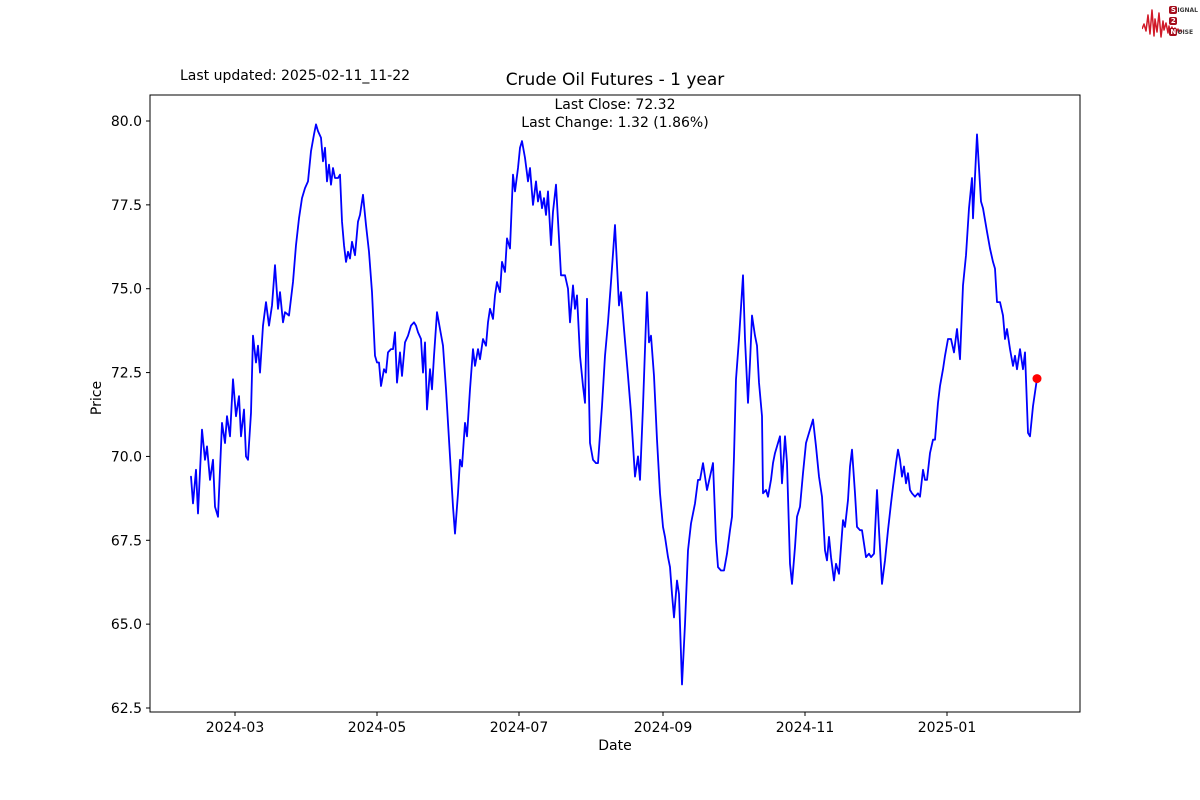 The width and height of the screenshot is (1200, 800). Describe the element at coordinates (295, 76) in the screenshot. I see `last-updated-text: Last updated: 2025-02-11_11-22` at that location.